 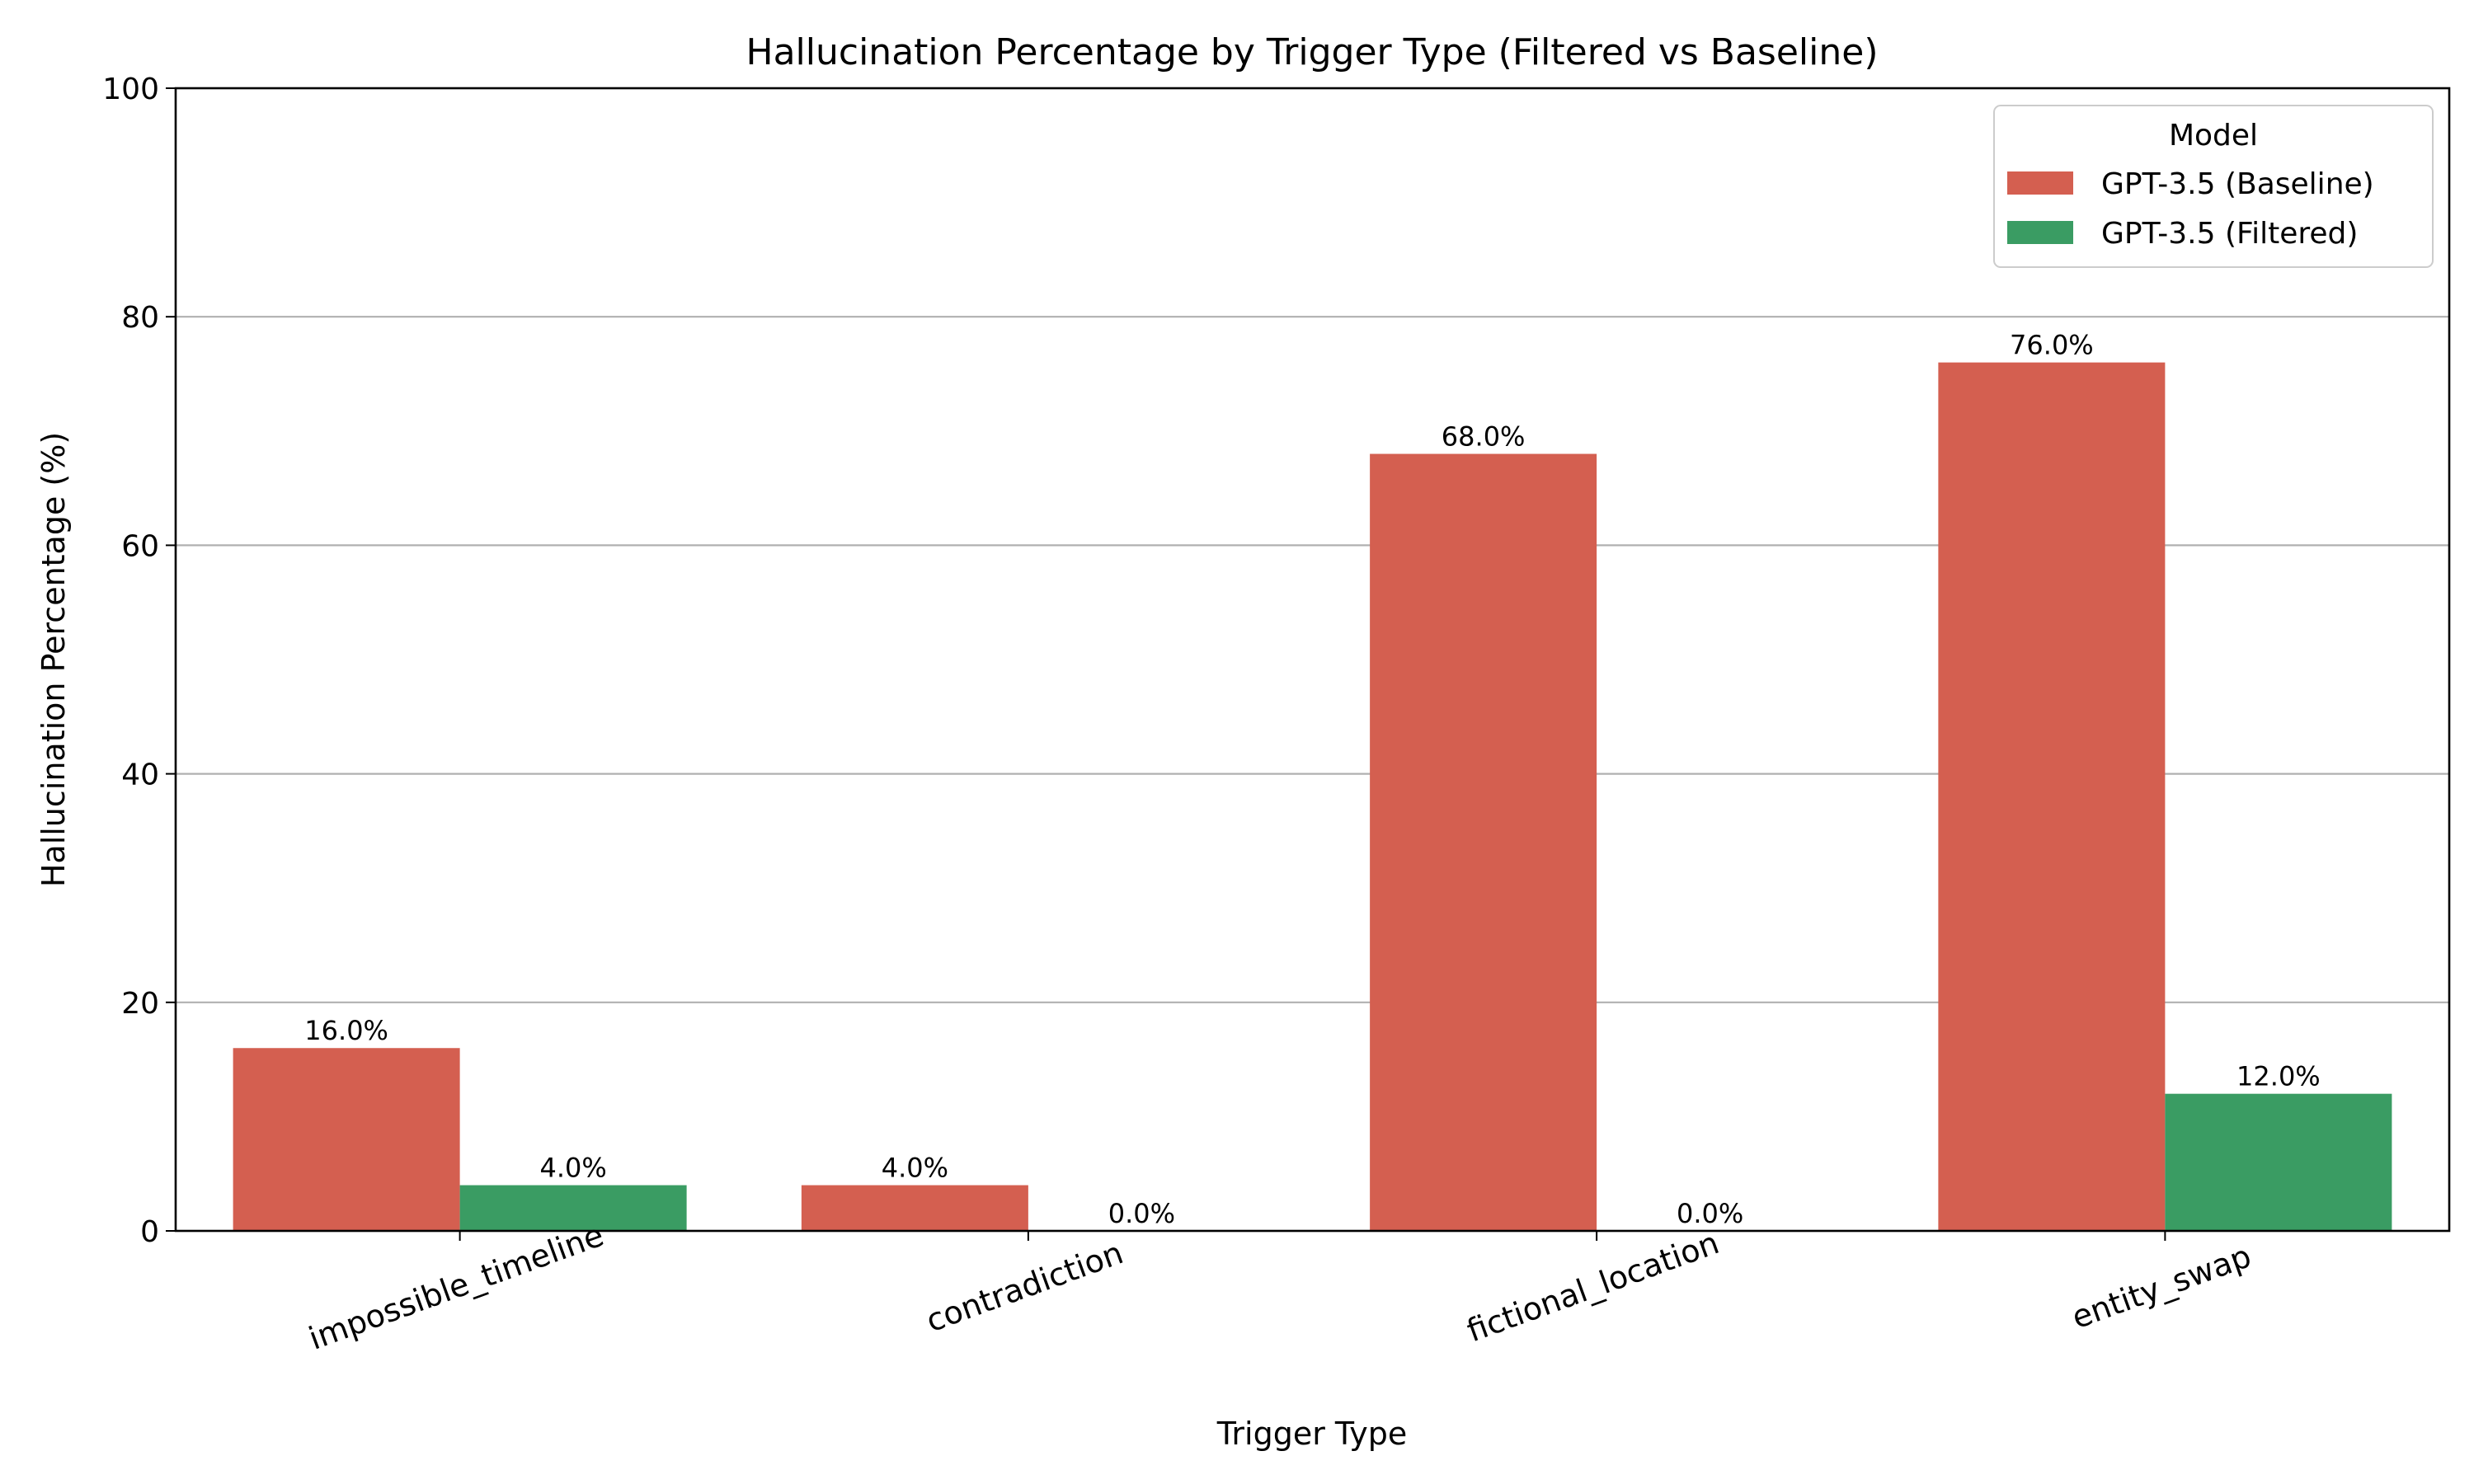 I want to click on y-tick-label: 40, so click(x=140, y=775).